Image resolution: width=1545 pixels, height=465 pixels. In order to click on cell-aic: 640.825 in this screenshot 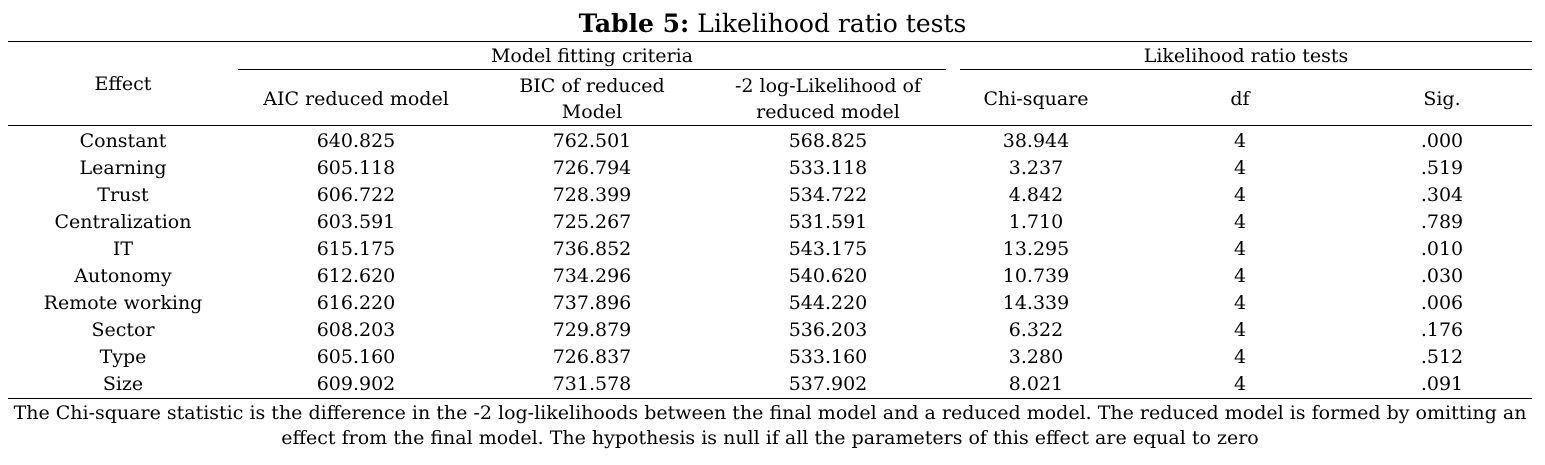, I will do `click(356, 141)`.